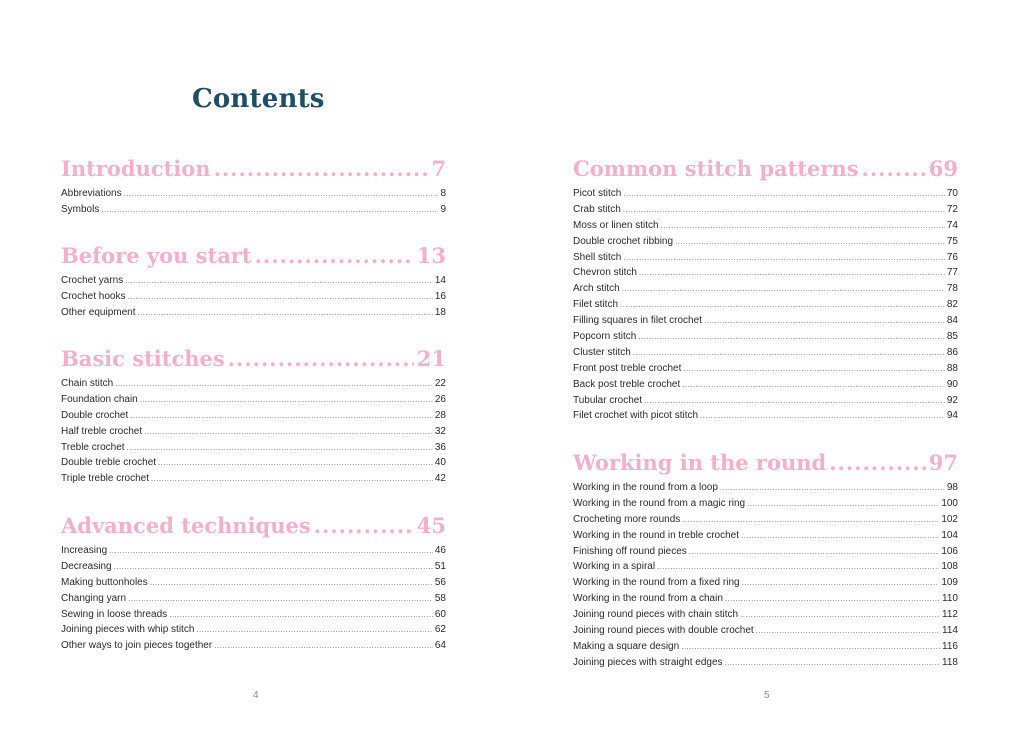 This screenshot has width=1024, height=729. Describe the element at coordinates (137, 646) in the screenshot. I see `entry-label: Other ways to join pieces together` at that location.